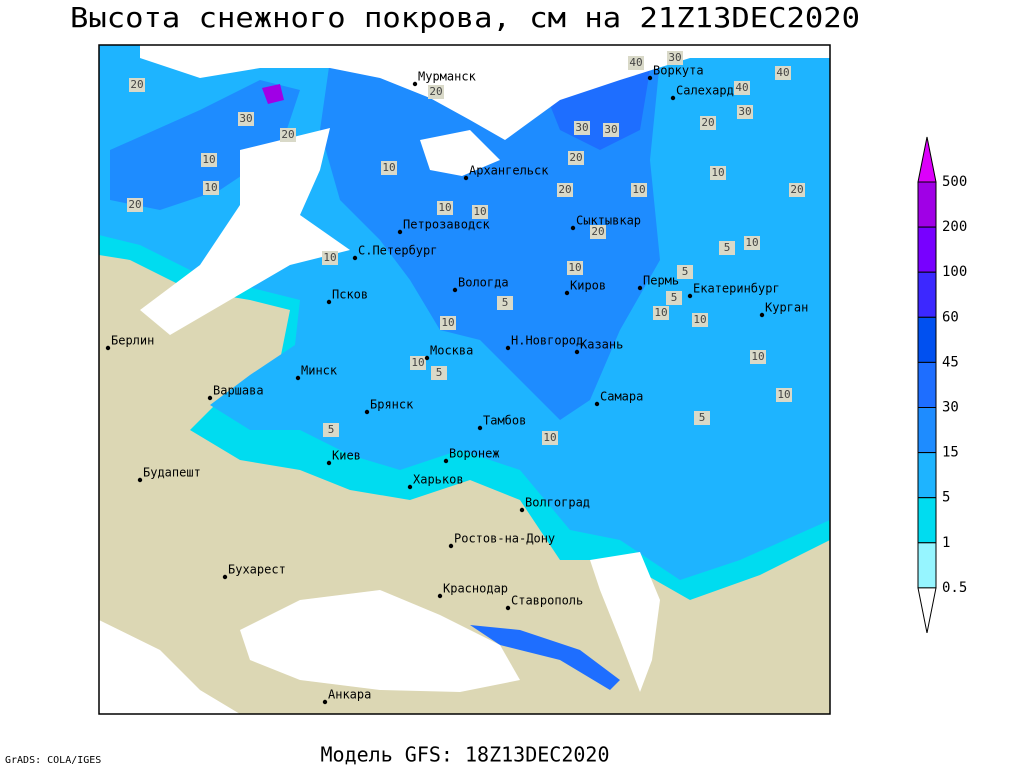 The width and height of the screenshot is (1024, 772). I want to click on city-label: Киров, so click(588, 286).